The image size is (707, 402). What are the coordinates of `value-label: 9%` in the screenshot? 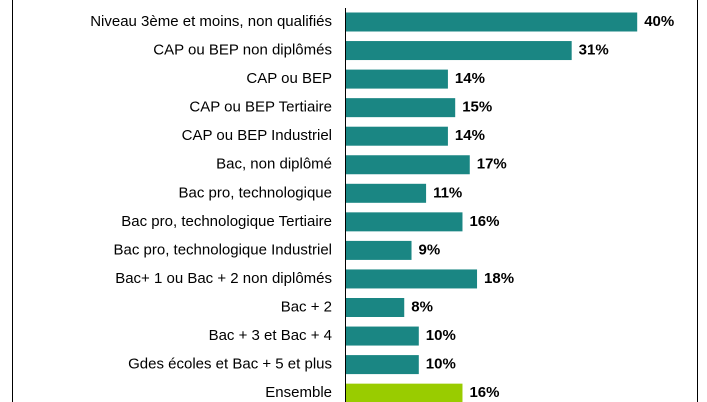 It's located at (430, 249).